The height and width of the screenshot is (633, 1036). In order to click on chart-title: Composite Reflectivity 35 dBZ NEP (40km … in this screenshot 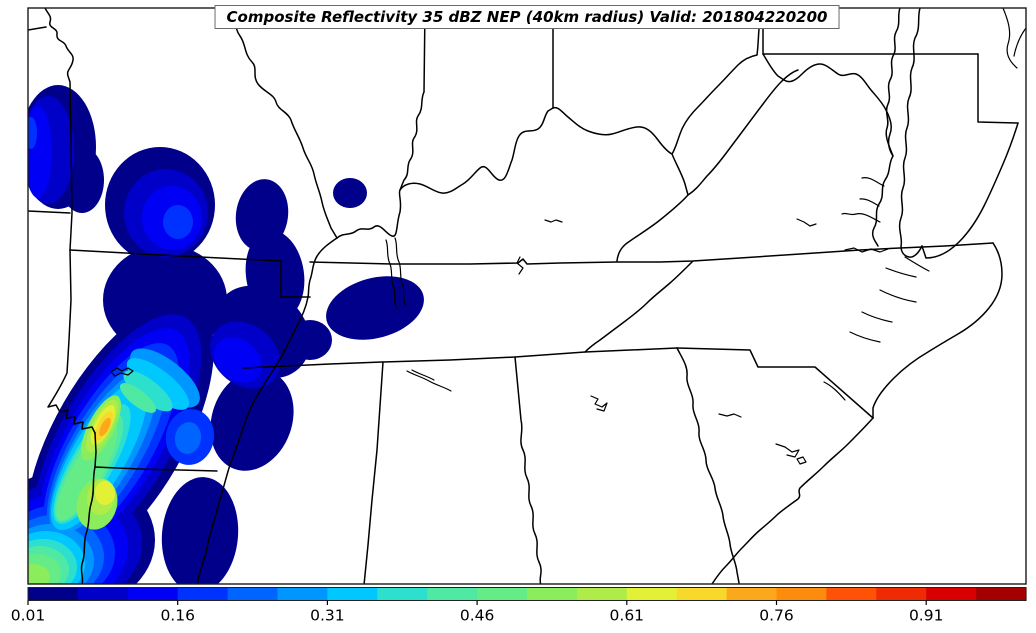, I will do `click(527, 17)`.